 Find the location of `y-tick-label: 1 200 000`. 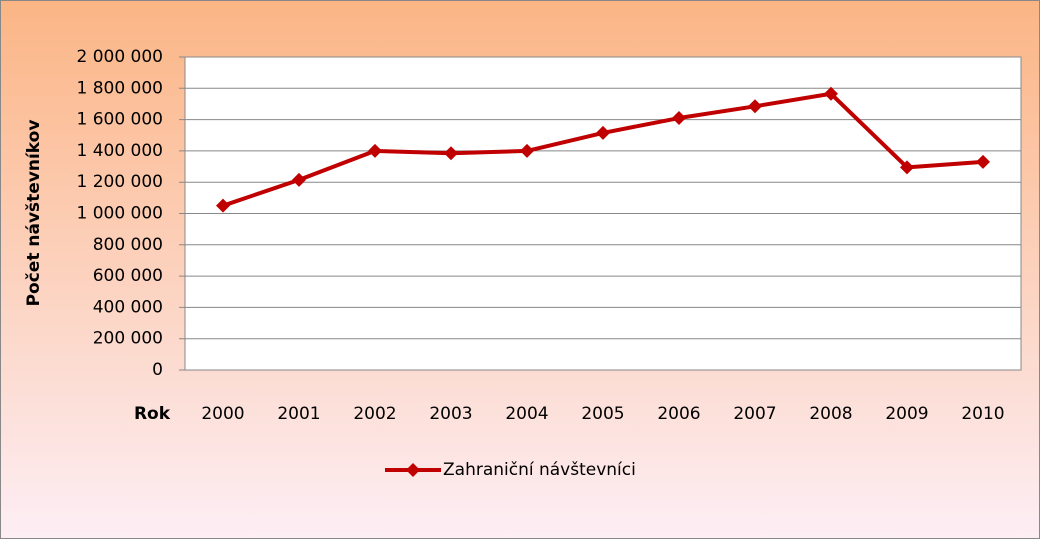

y-tick-label: 1 200 000 is located at coordinates (119, 182).